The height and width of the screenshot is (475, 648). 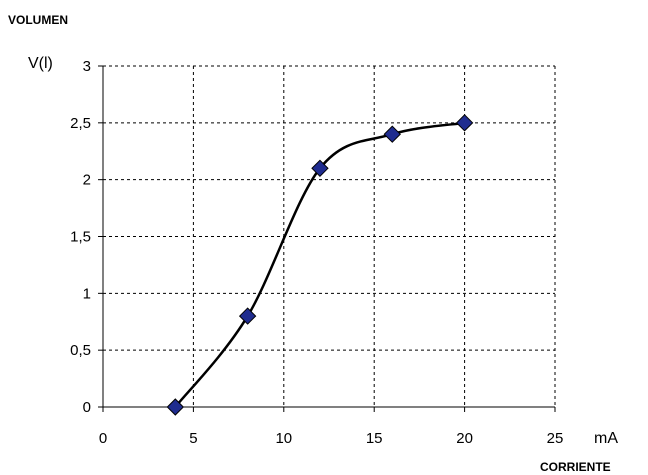 I want to click on x-tick-label-4: 20, so click(x=464, y=438).